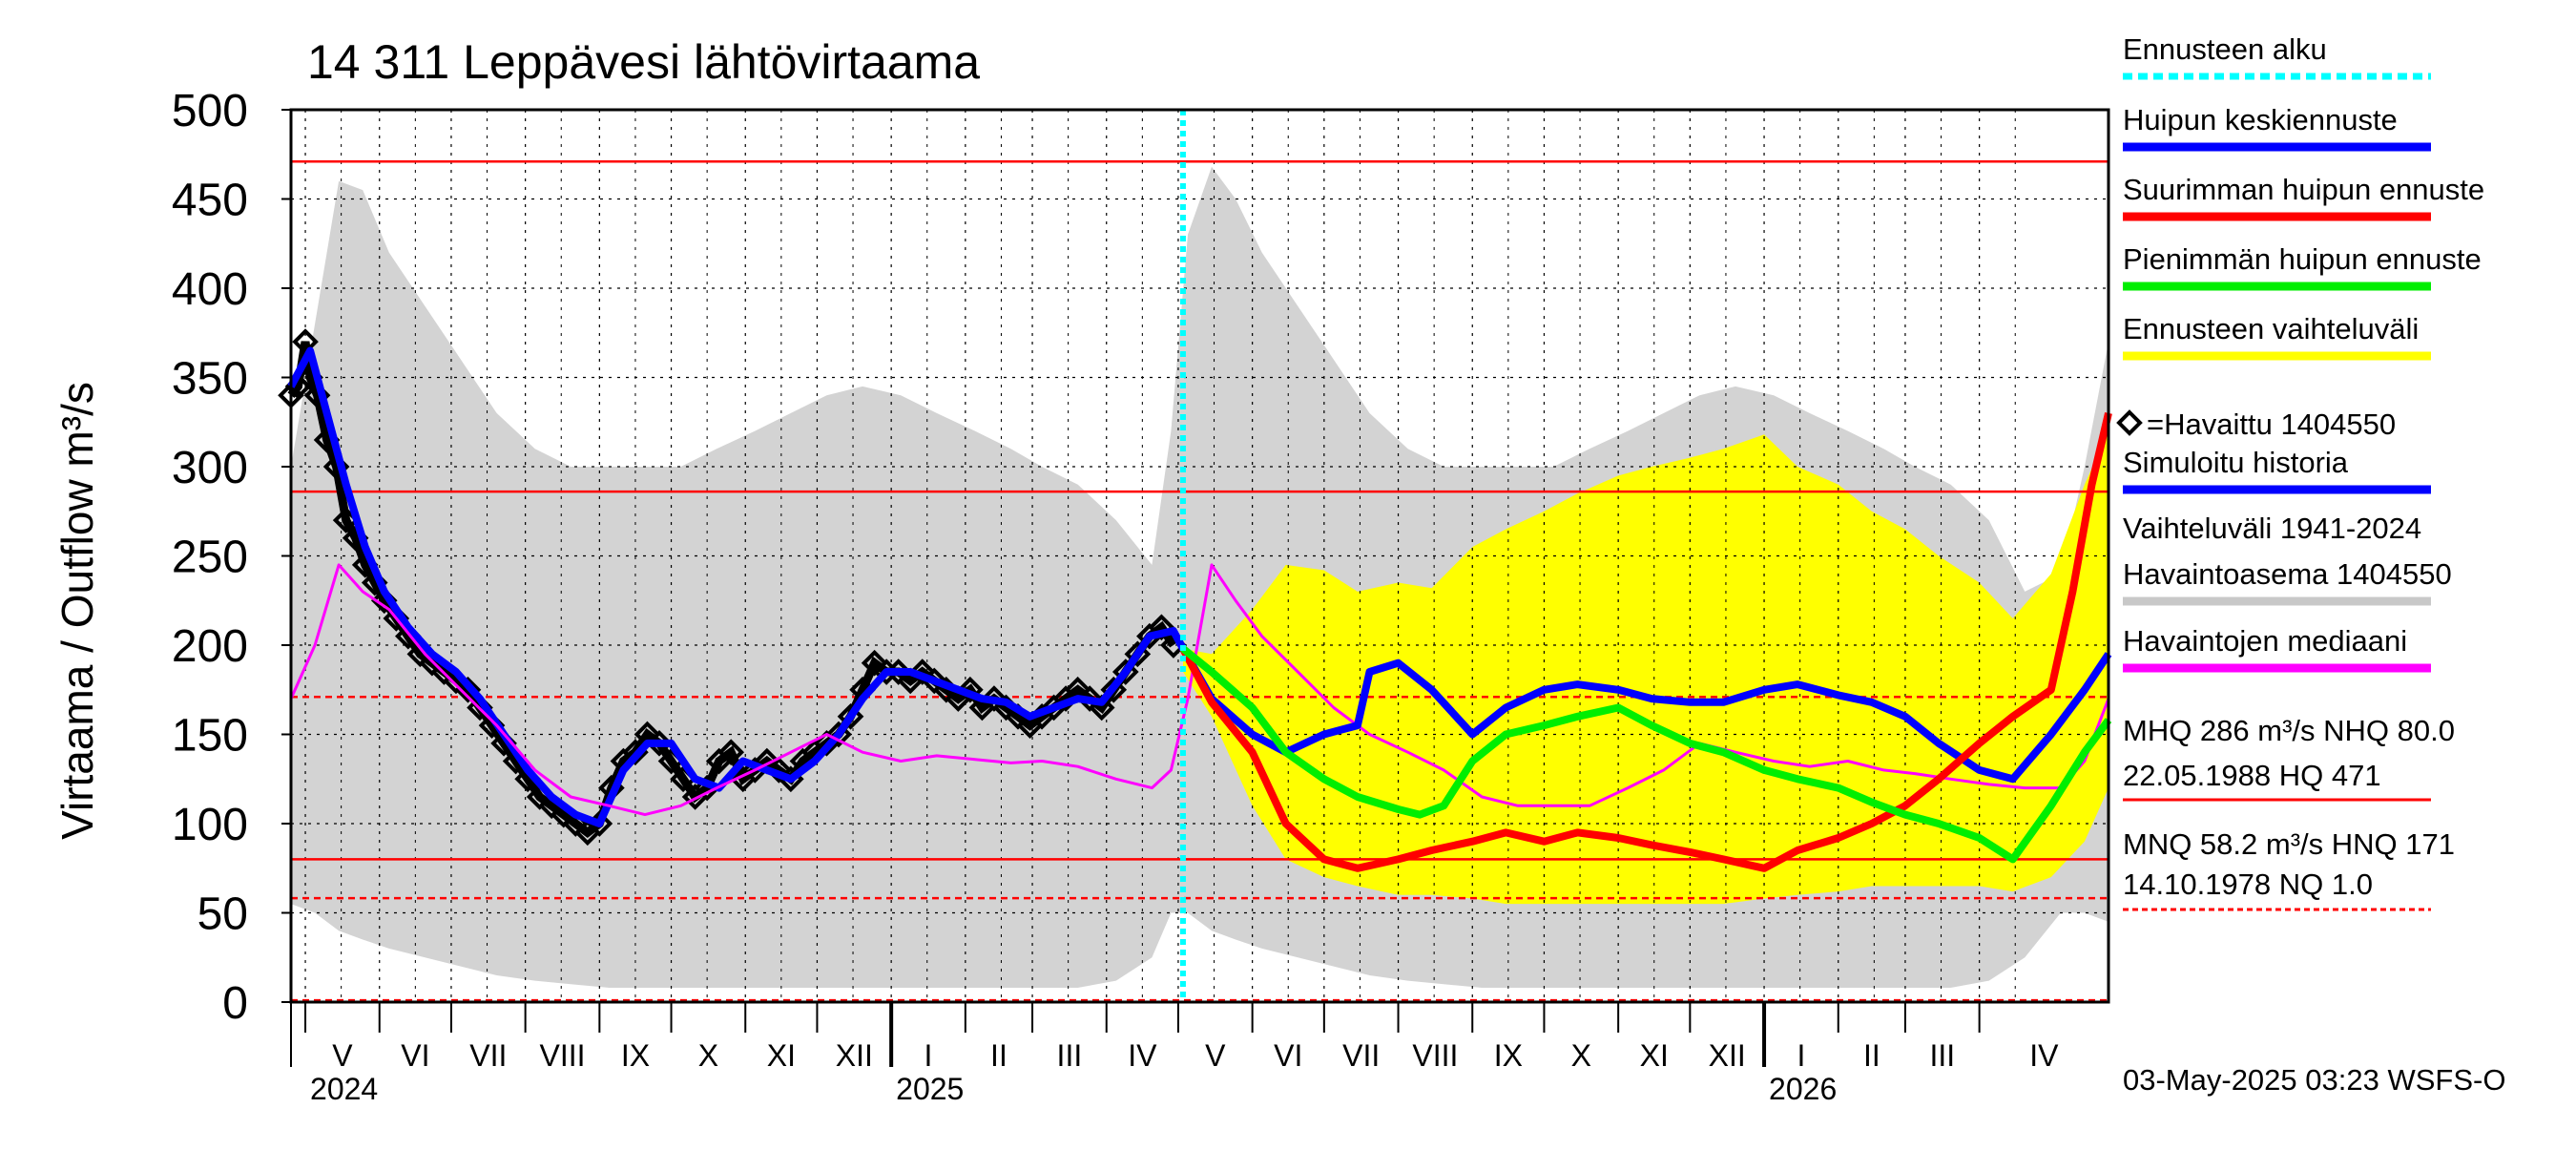  Describe the element at coordinates (2303, 189) in the screenshot. I see `legend-label: Suurimman huipun ennuste` at that location.